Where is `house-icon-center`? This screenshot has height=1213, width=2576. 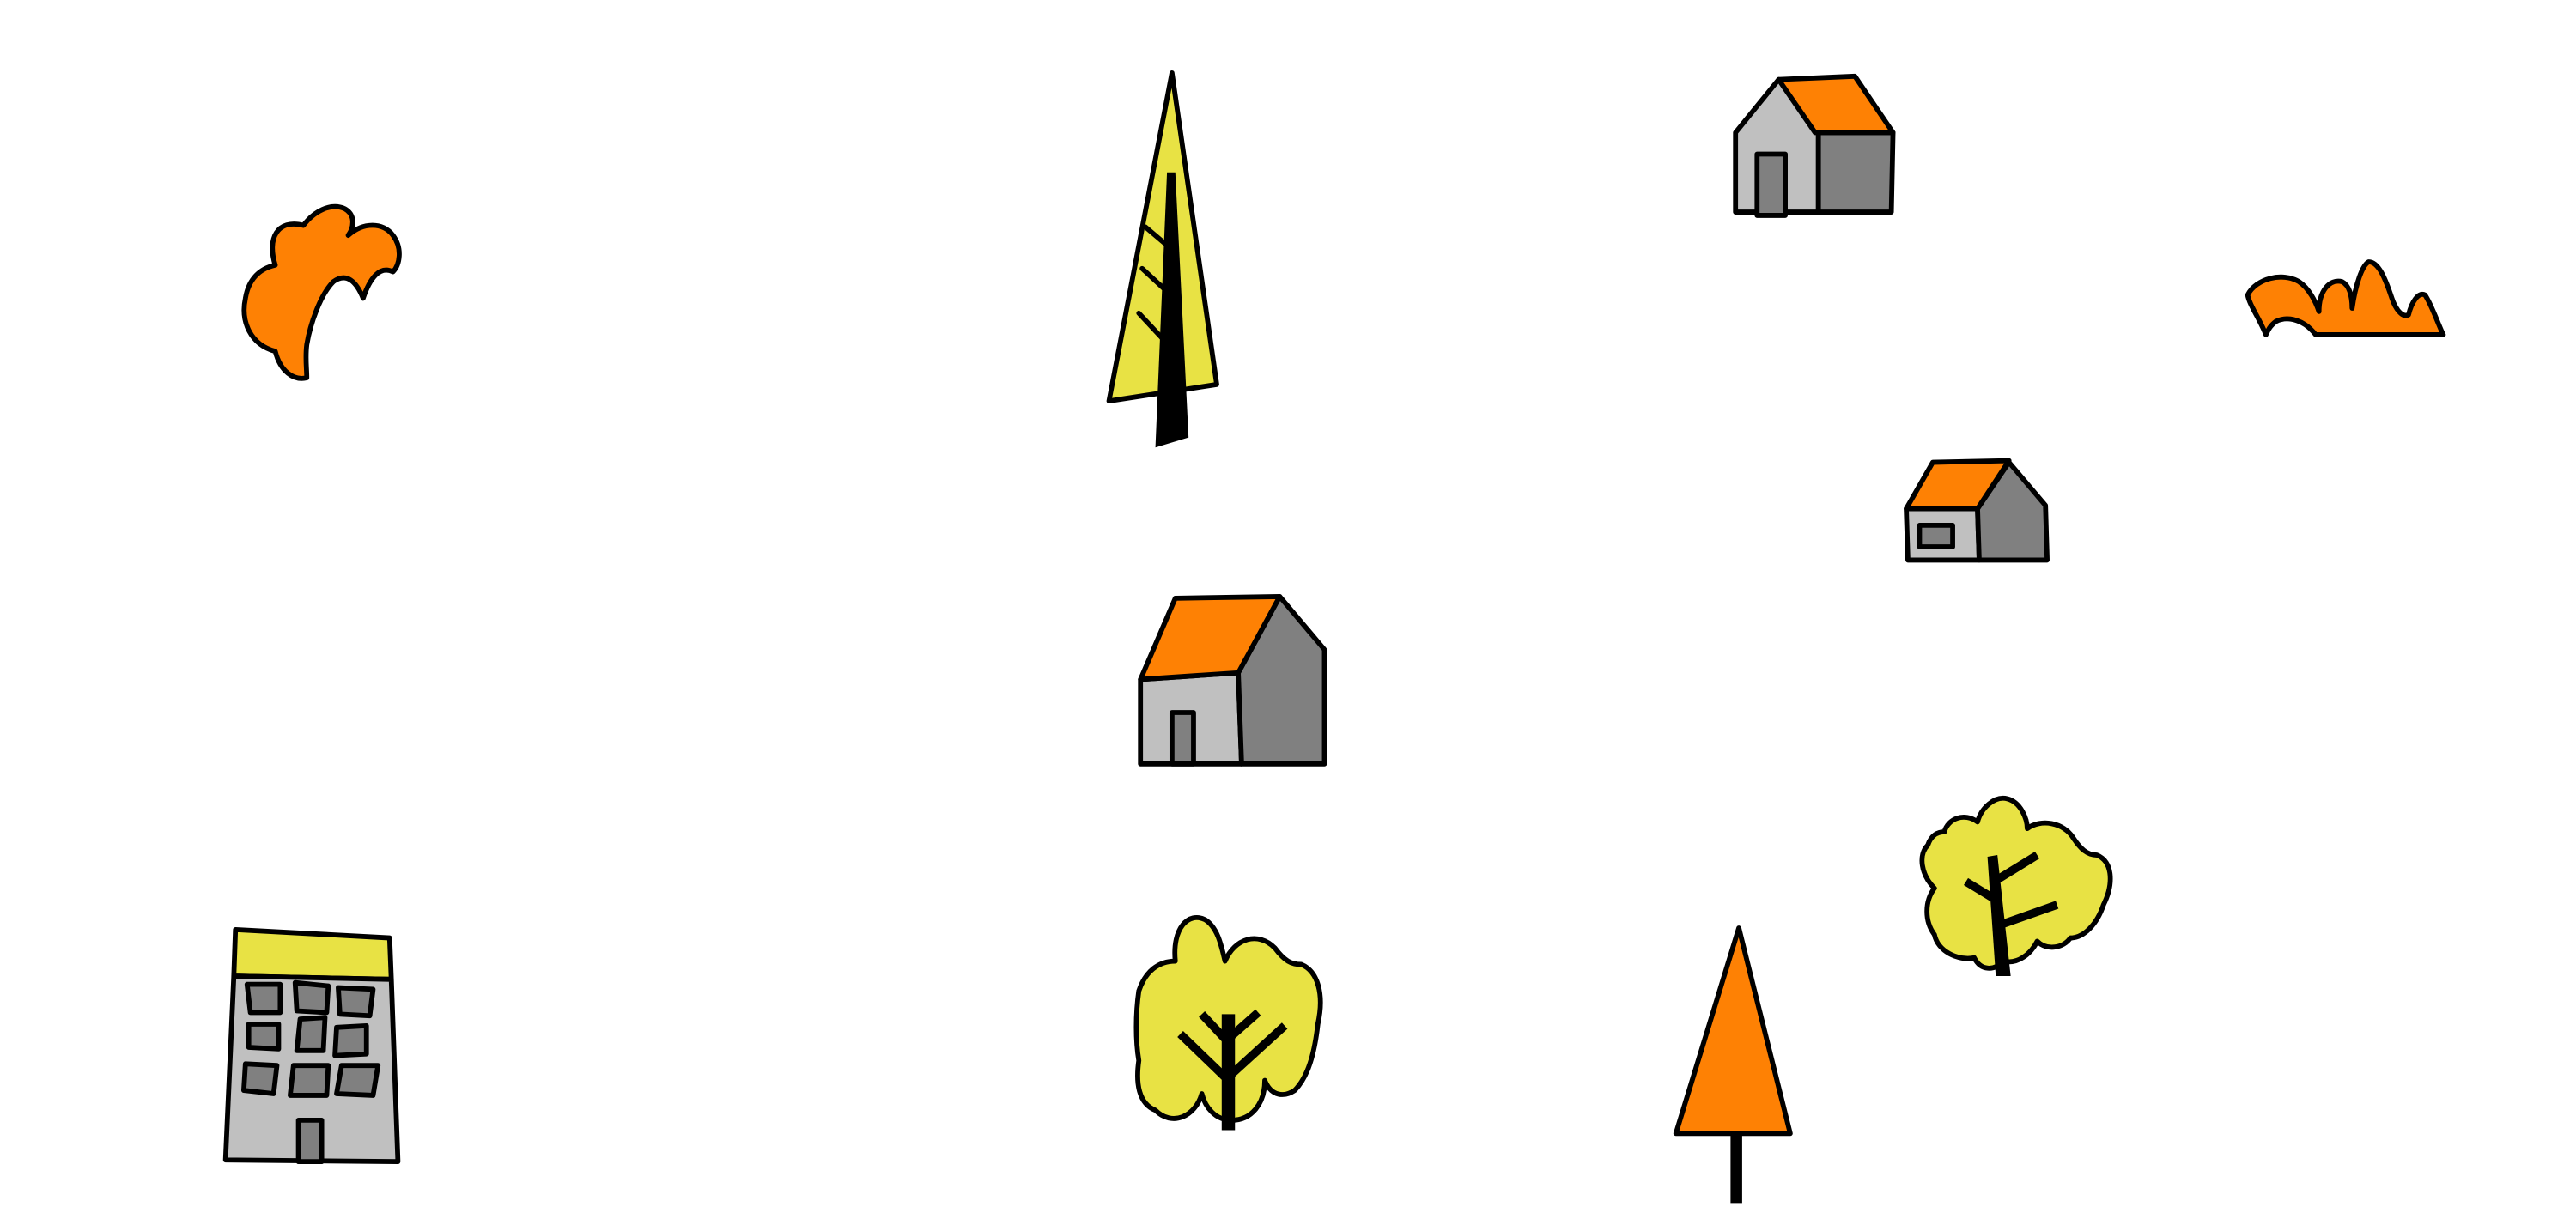 house-icon-center is located at coordinates (1232, 680).